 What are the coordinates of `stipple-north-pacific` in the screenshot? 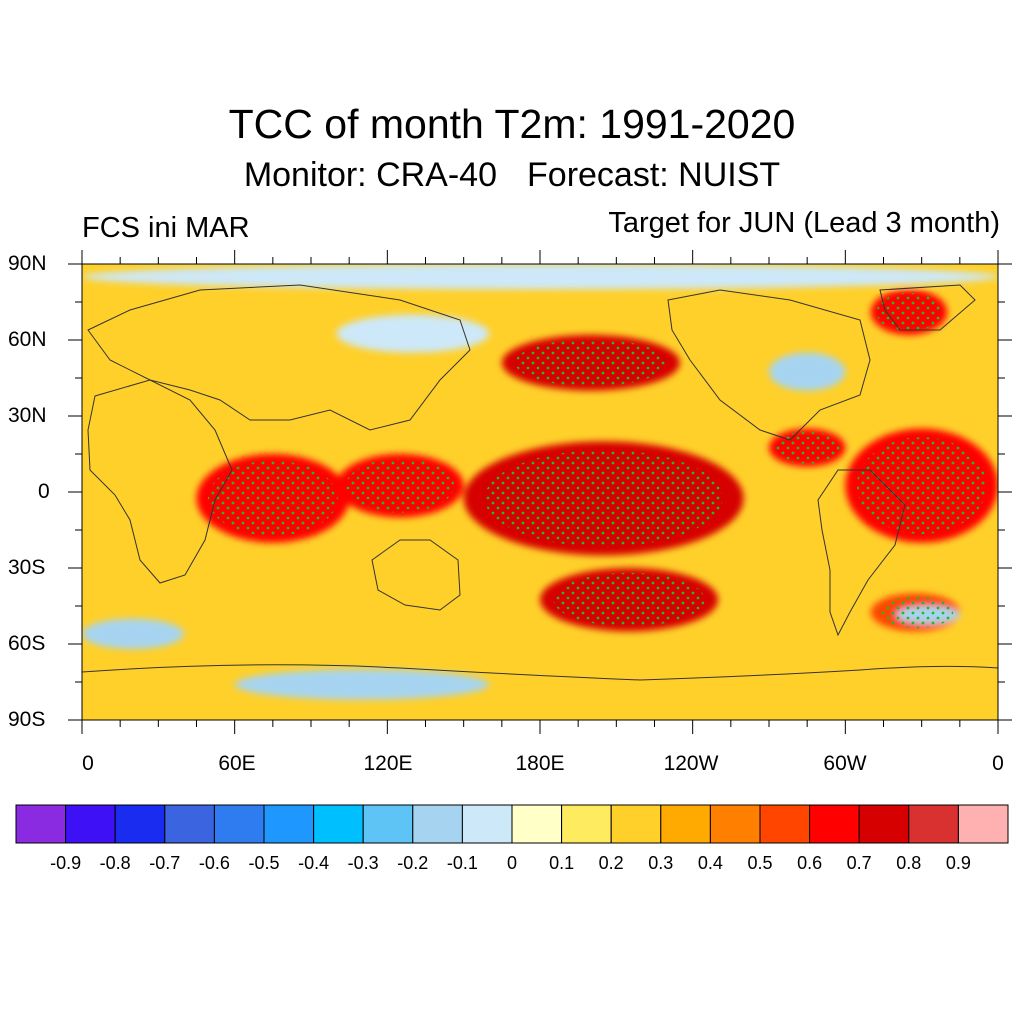 It's located at (591, 363).